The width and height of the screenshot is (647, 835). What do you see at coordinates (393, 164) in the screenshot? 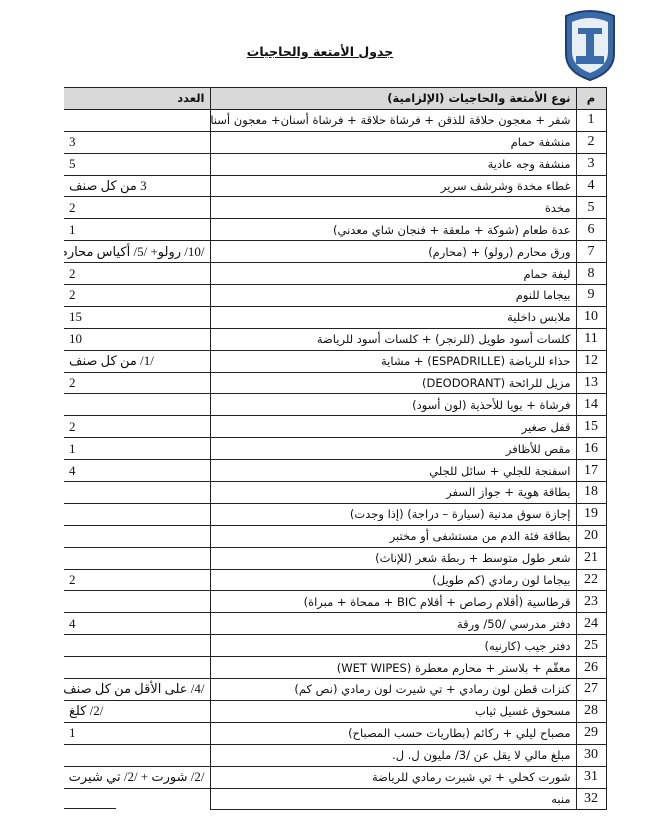
I see `row-item: منشفة وجه عادية` at bounding box center [393, 164].